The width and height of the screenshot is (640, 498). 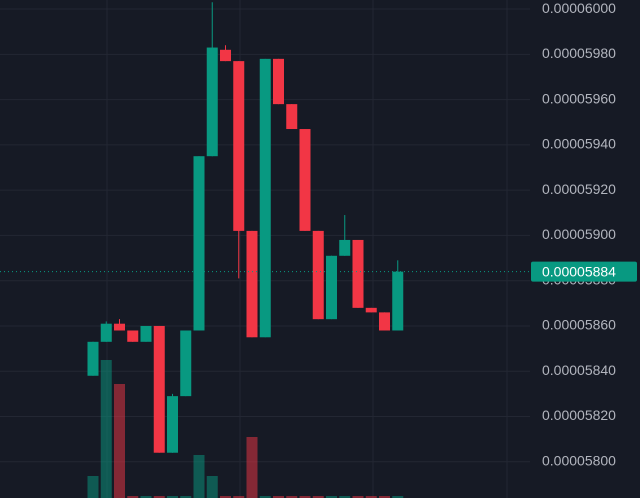 What do you see at coordinates (579, 271) in the screenshot?
I see `last-price-label: 0.00005884` at bounding box center [579, 271].